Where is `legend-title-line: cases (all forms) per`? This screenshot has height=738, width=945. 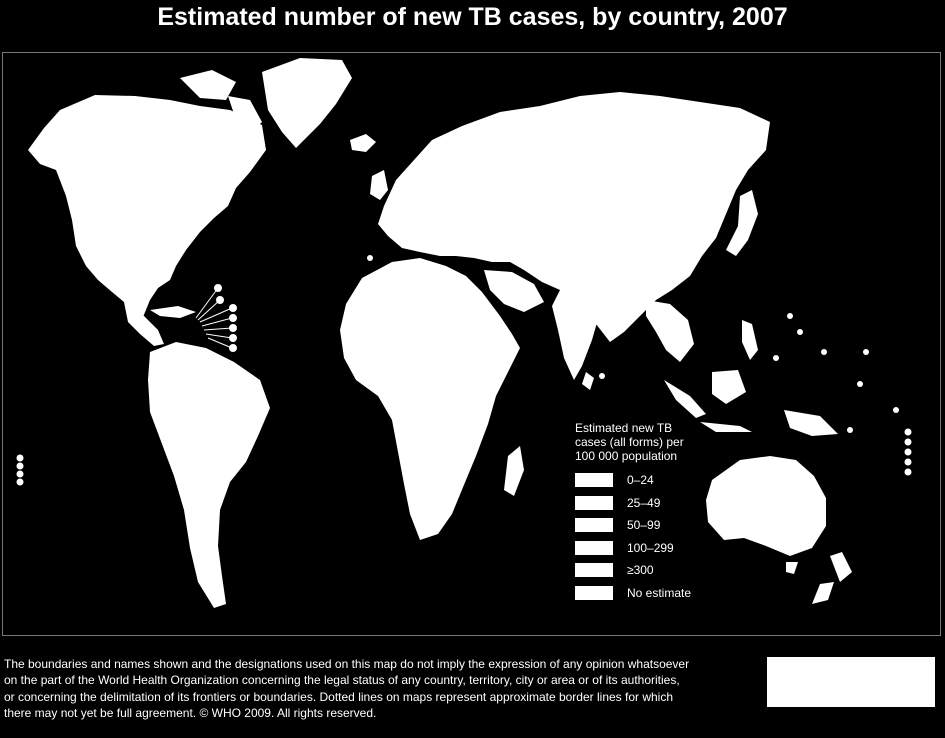
legend-title-line: cases (all forms) per is located at coordinates (629, 442).